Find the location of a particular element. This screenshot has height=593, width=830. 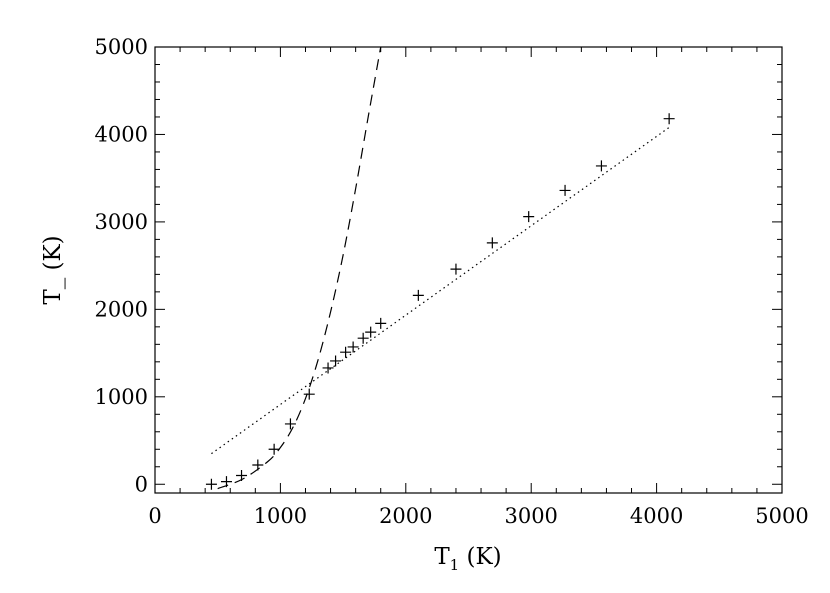

y-tick-label: 4000 is located at coordinates (121, 134).